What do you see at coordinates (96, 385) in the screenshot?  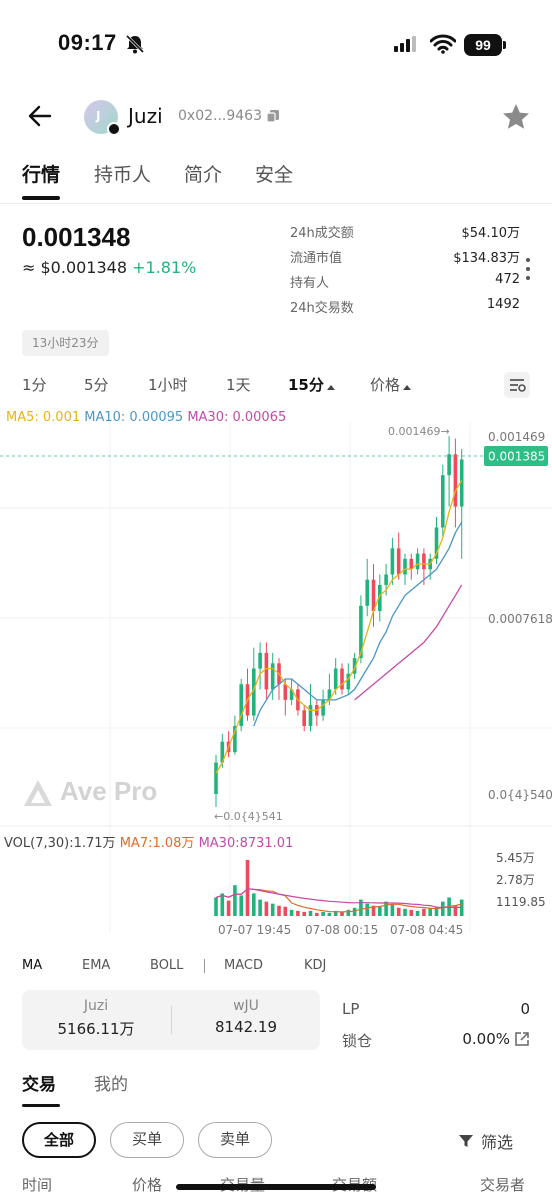 I see `interval-5m: 5分` at bounding box center [96, 385].